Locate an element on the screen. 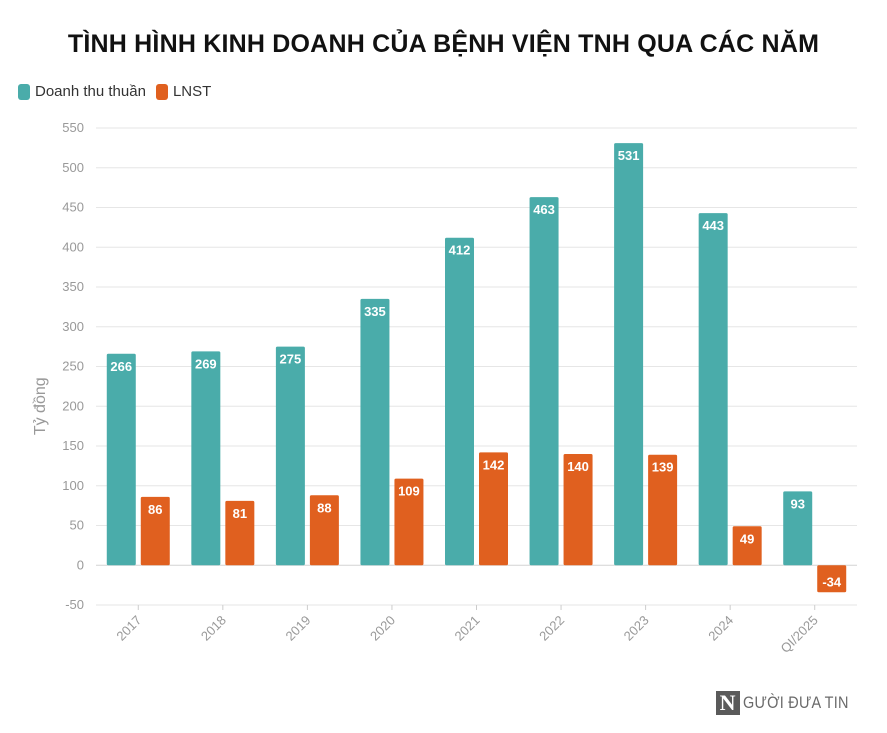 The image size is (887, 733). x-tick-label: 2024 is located at coordinates (720, 628).